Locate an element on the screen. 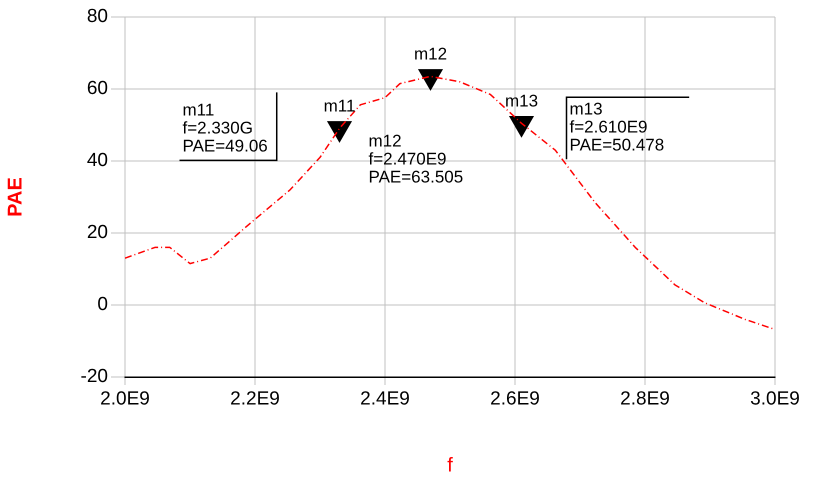  y-tick-label: 40 is located at coordinates (97, 161).